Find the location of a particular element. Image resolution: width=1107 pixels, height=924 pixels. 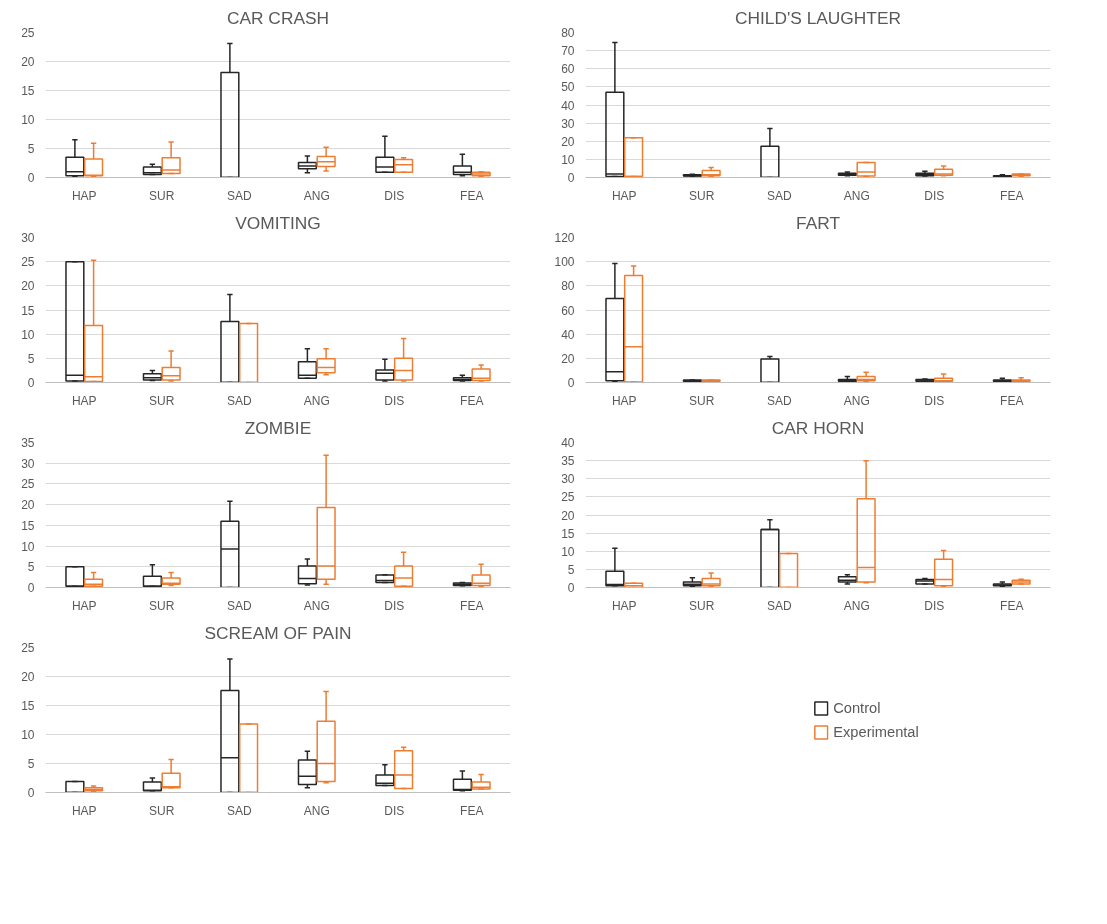

chart-title: FART is located at coordinates (818, 222).